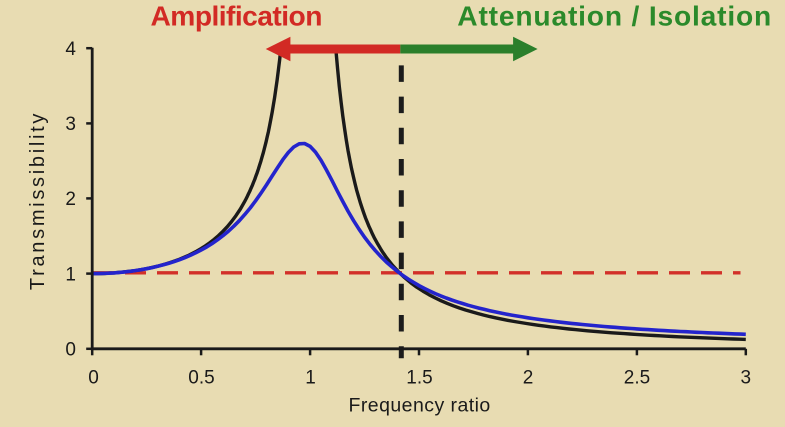 The image size is (785, 427). I want to click on svg-text: Attenuation / Isolation, so click(614, 16).